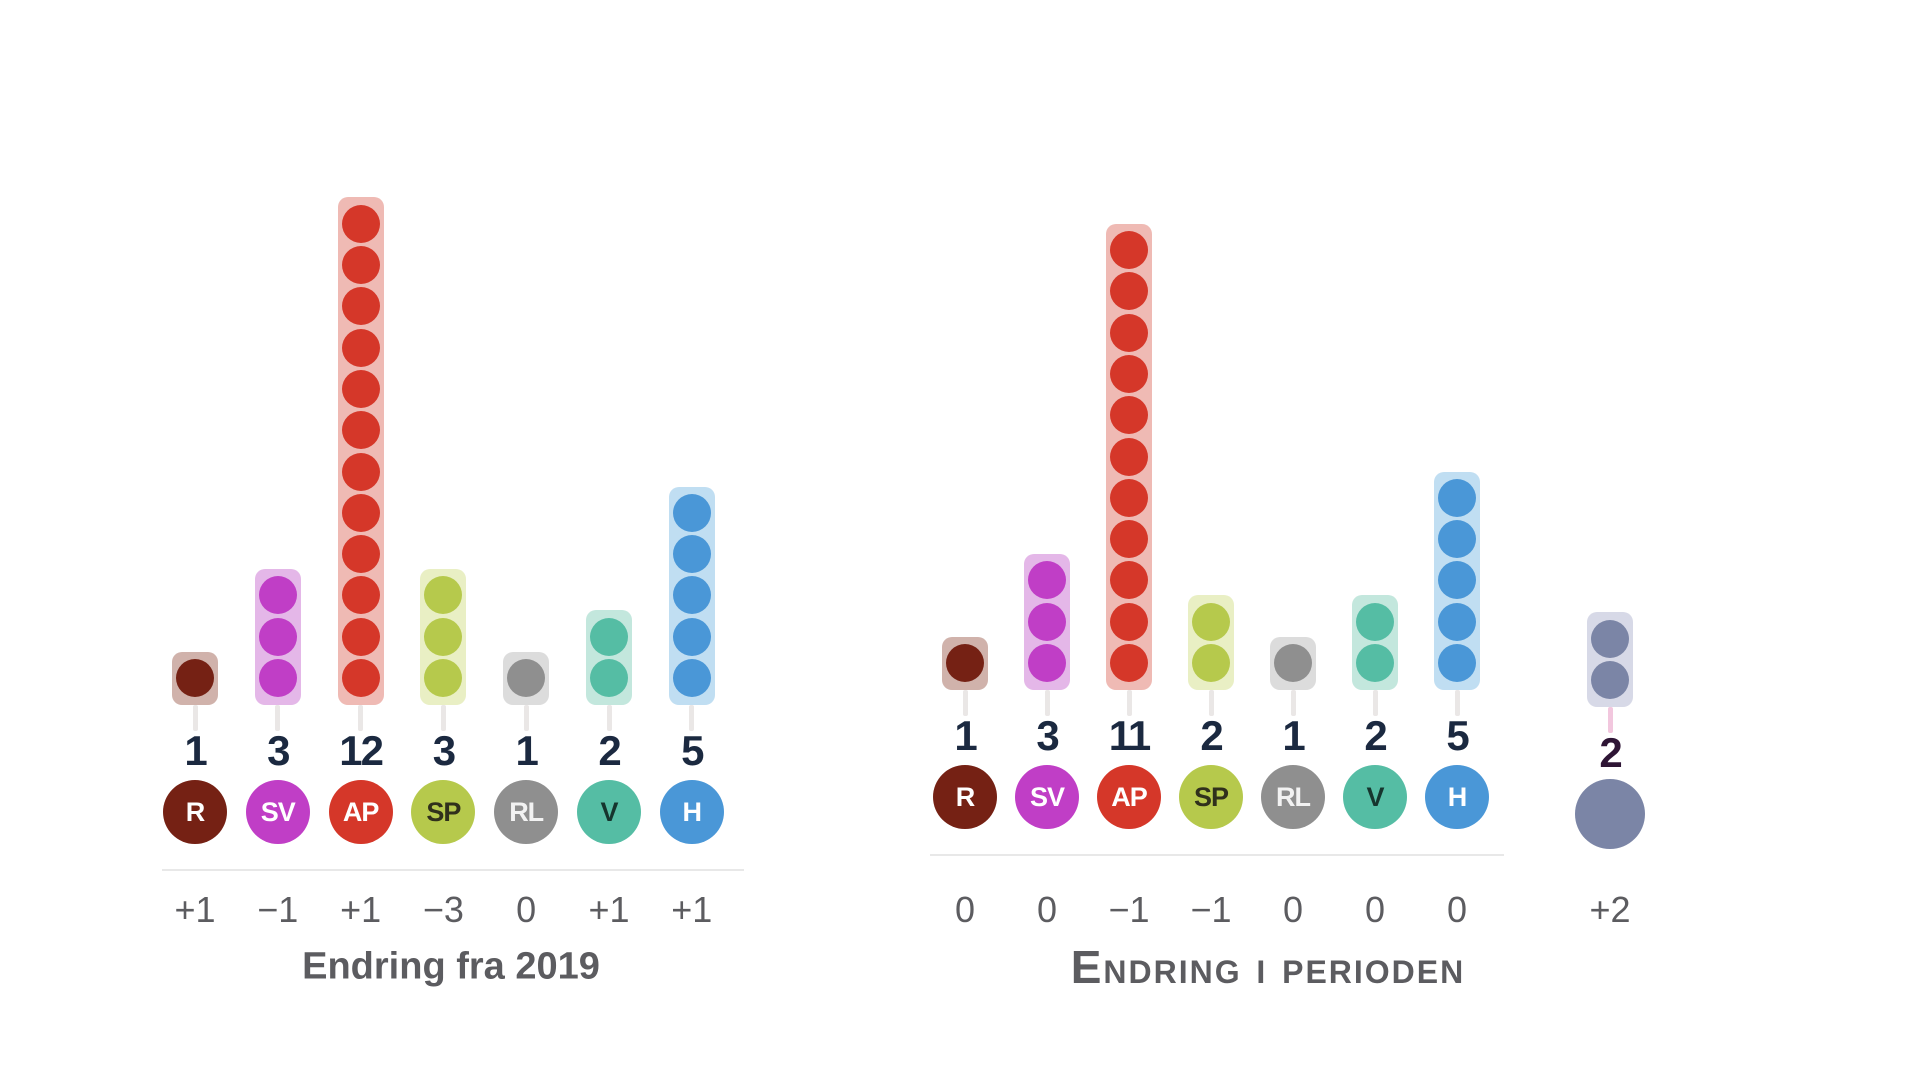 The image size is (1920, 1080). Describe the element at coordinates (453, 870) in the screenshot. I see `chart0-separator-line` at that location.